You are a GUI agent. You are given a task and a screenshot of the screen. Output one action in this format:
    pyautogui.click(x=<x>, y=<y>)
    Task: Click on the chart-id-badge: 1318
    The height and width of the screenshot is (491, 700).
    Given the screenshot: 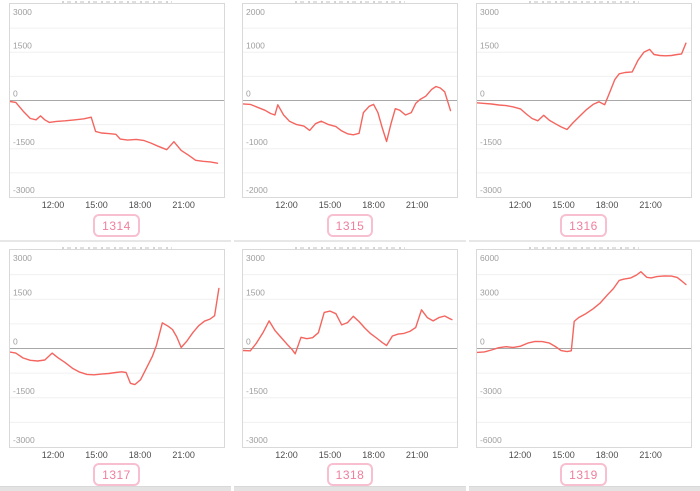 What is the action you would take?
    pyautogui.click(x=350, y=474)
    